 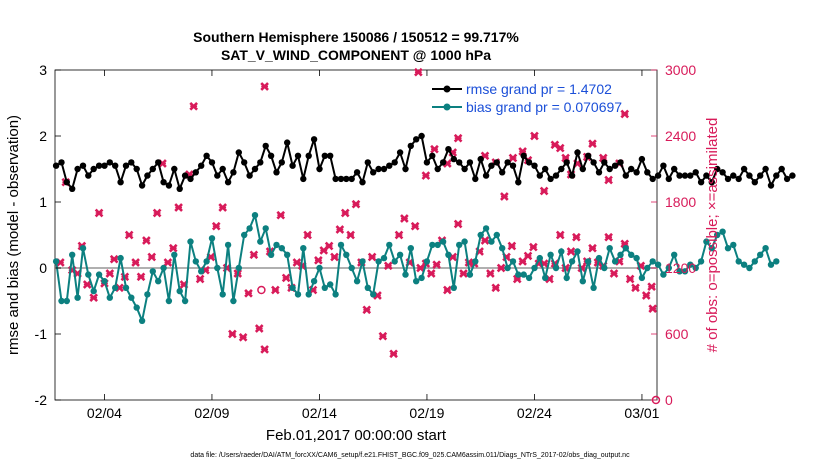 What do you see at coordinates (356, 435) in the screenshot?
I see `x-axis-label: Feb.01,2017 00:00:00 start` at bounding box center [356, 435].